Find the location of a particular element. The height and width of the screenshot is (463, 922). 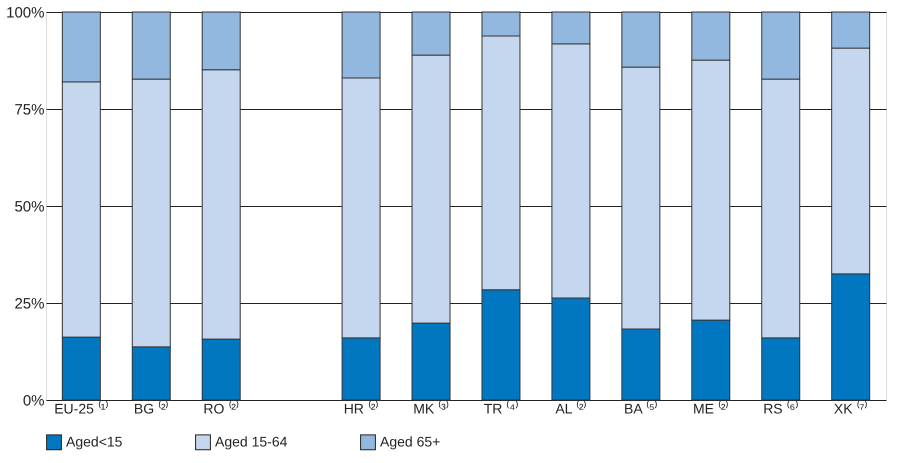

x-tick-label: XK ⁽⁷⁾ is located at coordinates (851, 408).